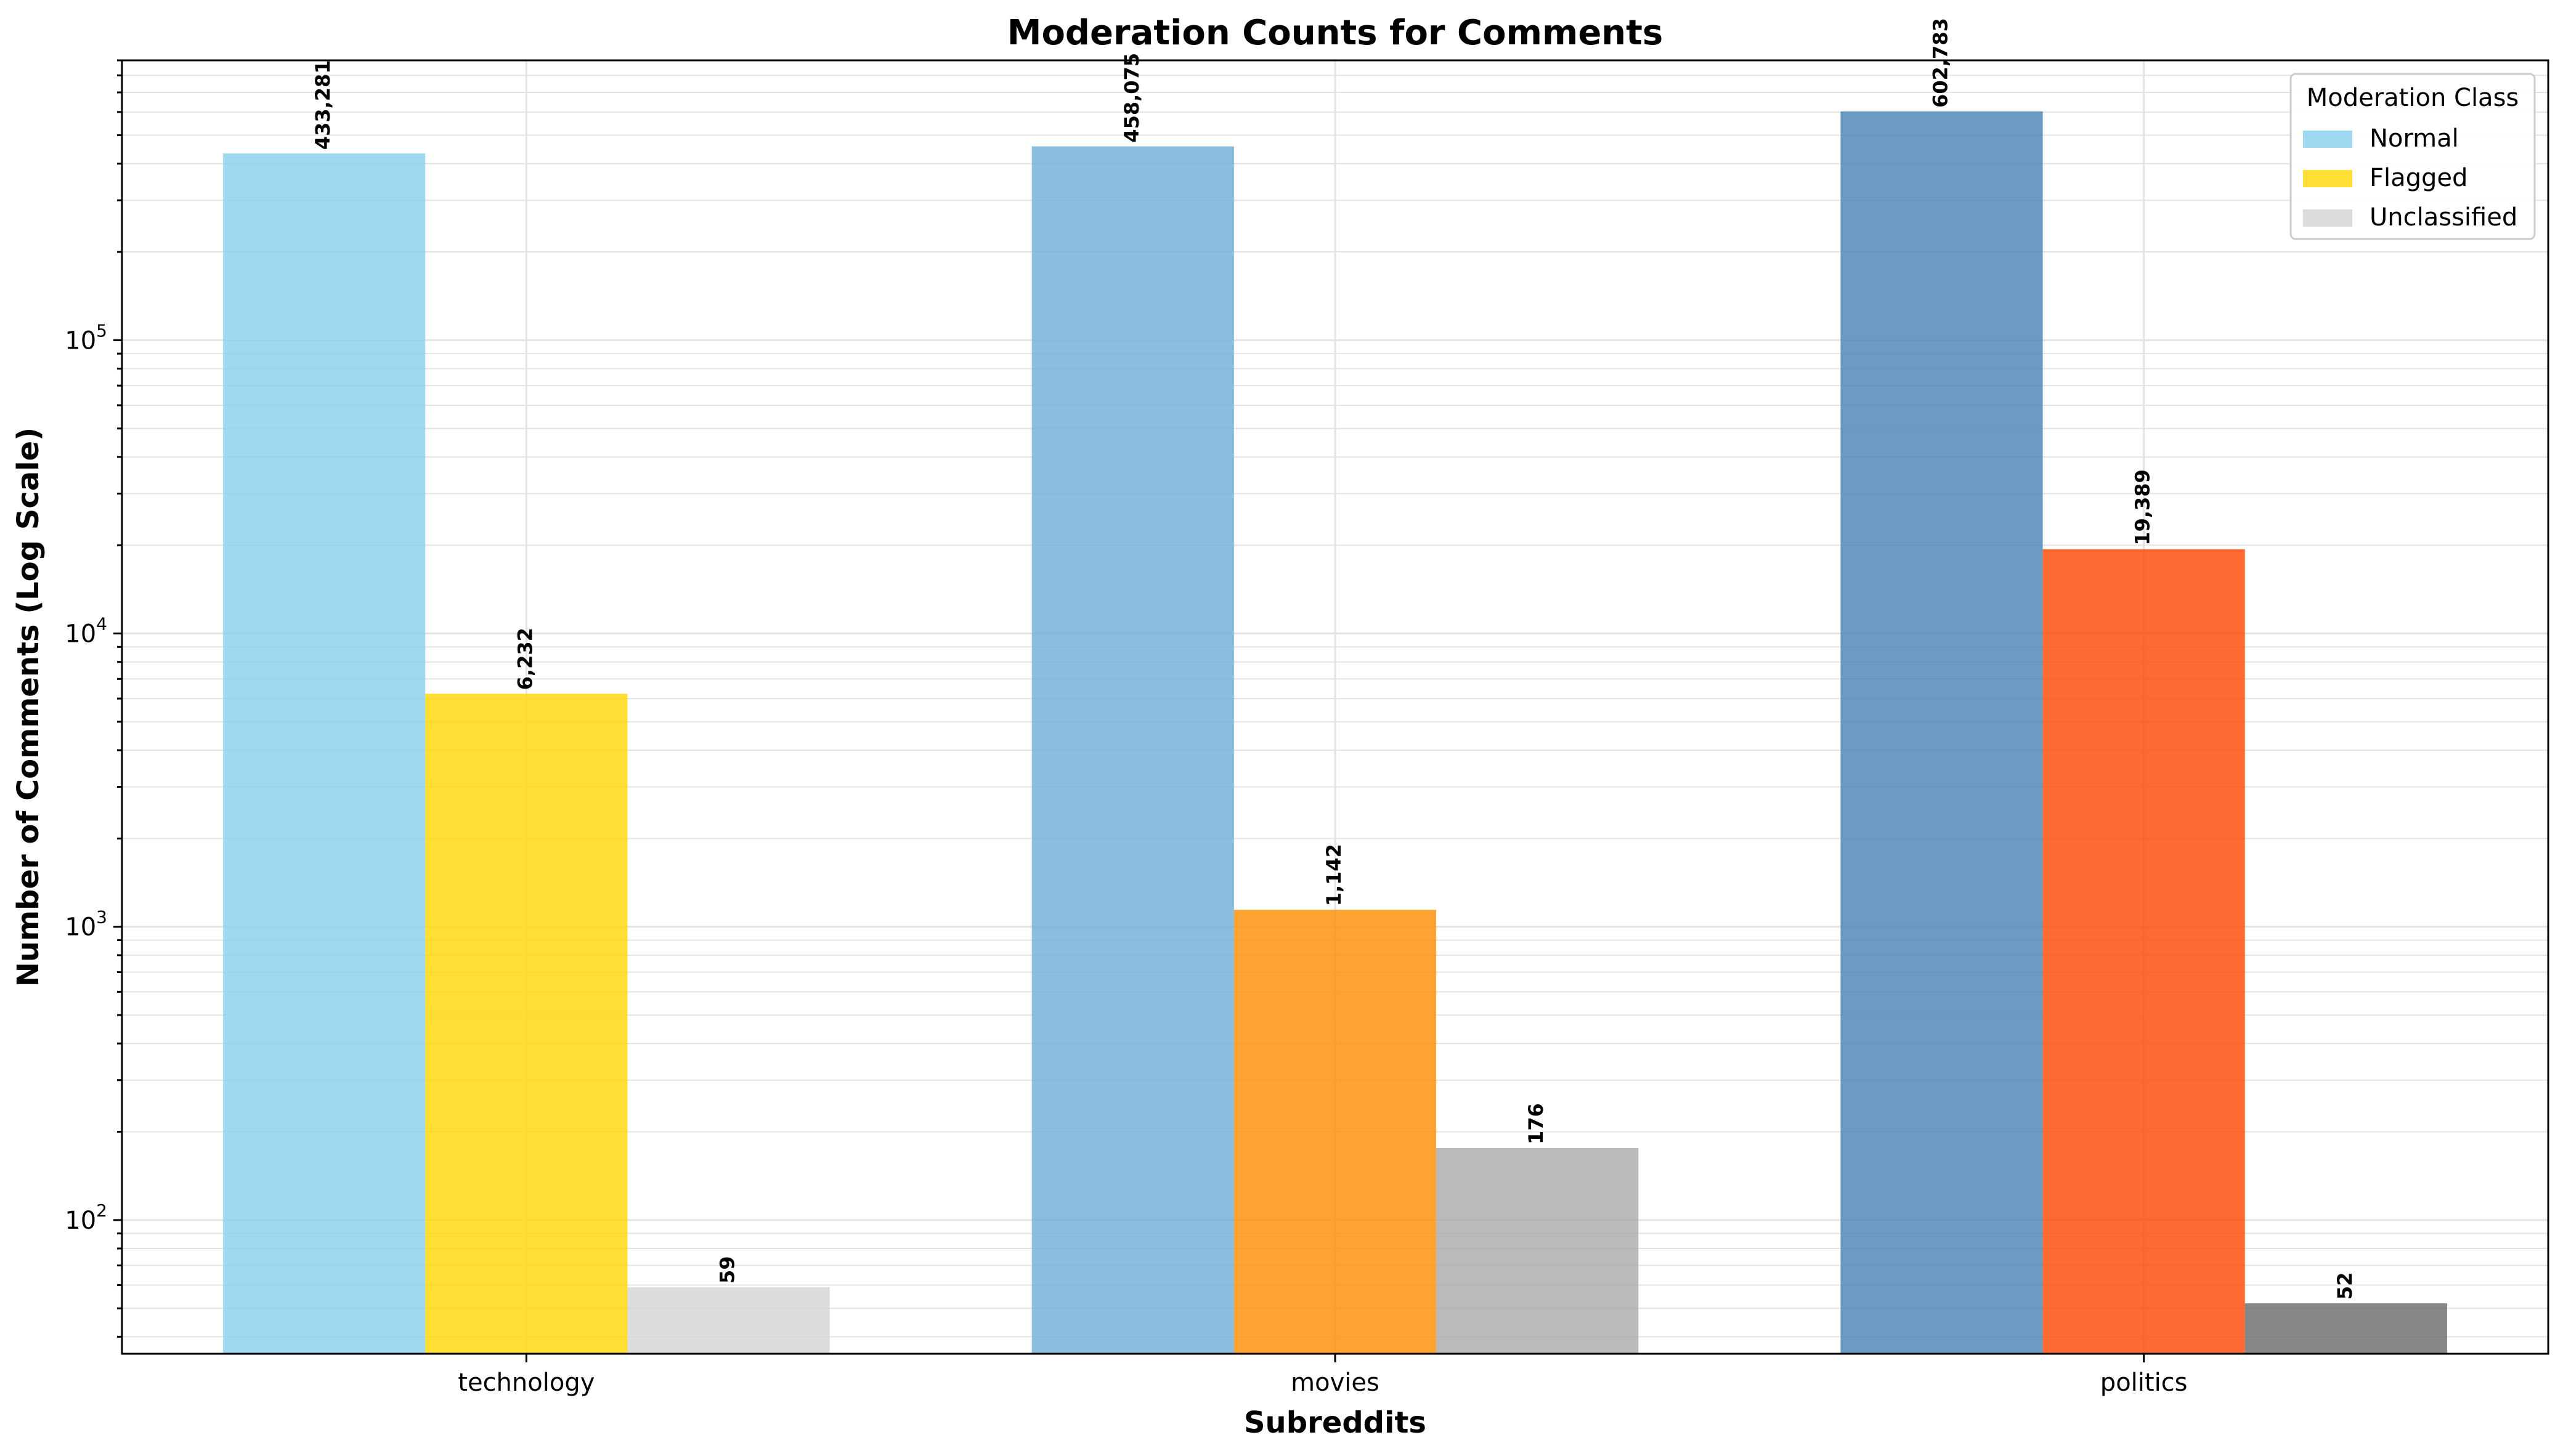 The width and height of the screenshot is (2563, 1456). What do you see at coordinates (728, 1320) in the screenshot?
I see `bar-unclassified-technology` at bounding box center [728, 1320].